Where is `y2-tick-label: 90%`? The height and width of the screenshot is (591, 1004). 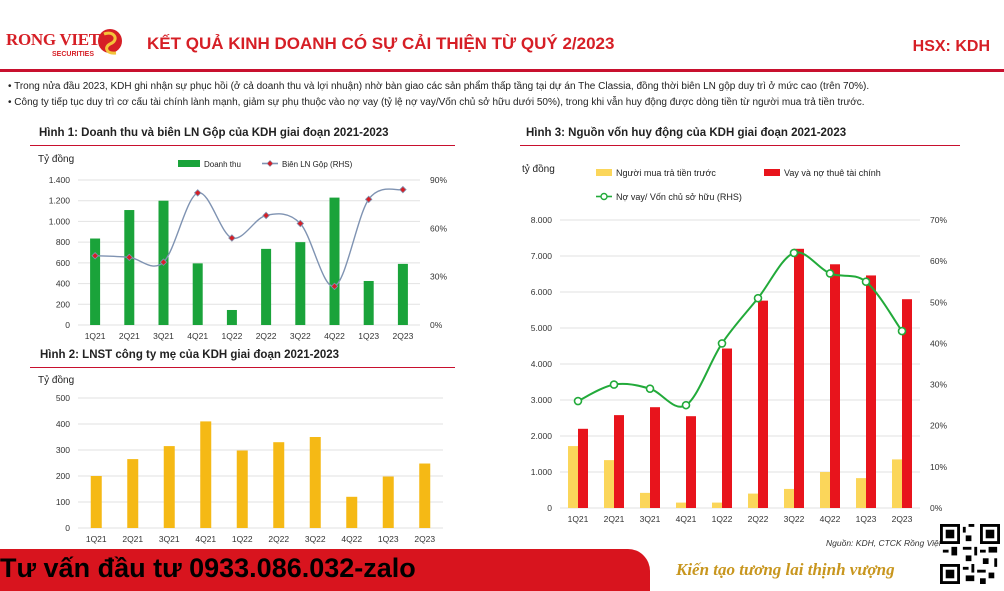 y2-tick-label: 90% is located at coordinates (438, 180).